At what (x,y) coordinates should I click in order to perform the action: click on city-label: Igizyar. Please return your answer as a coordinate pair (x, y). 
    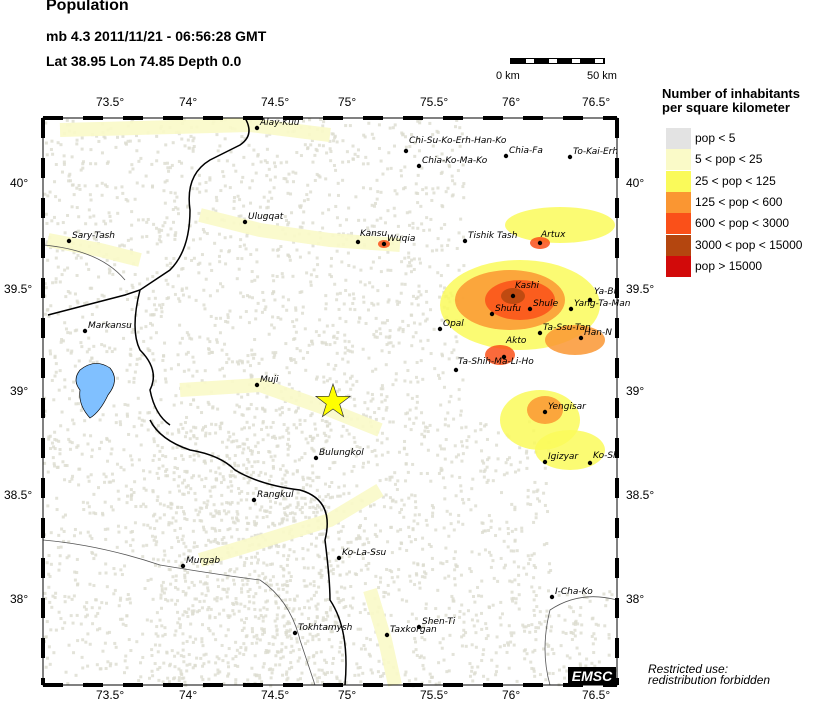
    Looking at the image, I should click on (563, 457).